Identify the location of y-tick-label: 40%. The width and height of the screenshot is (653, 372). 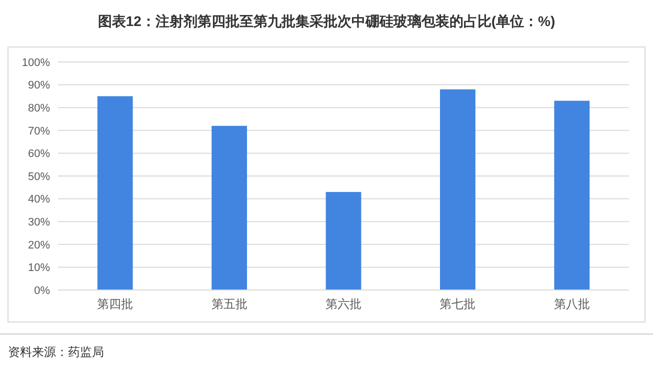
(39, 200).